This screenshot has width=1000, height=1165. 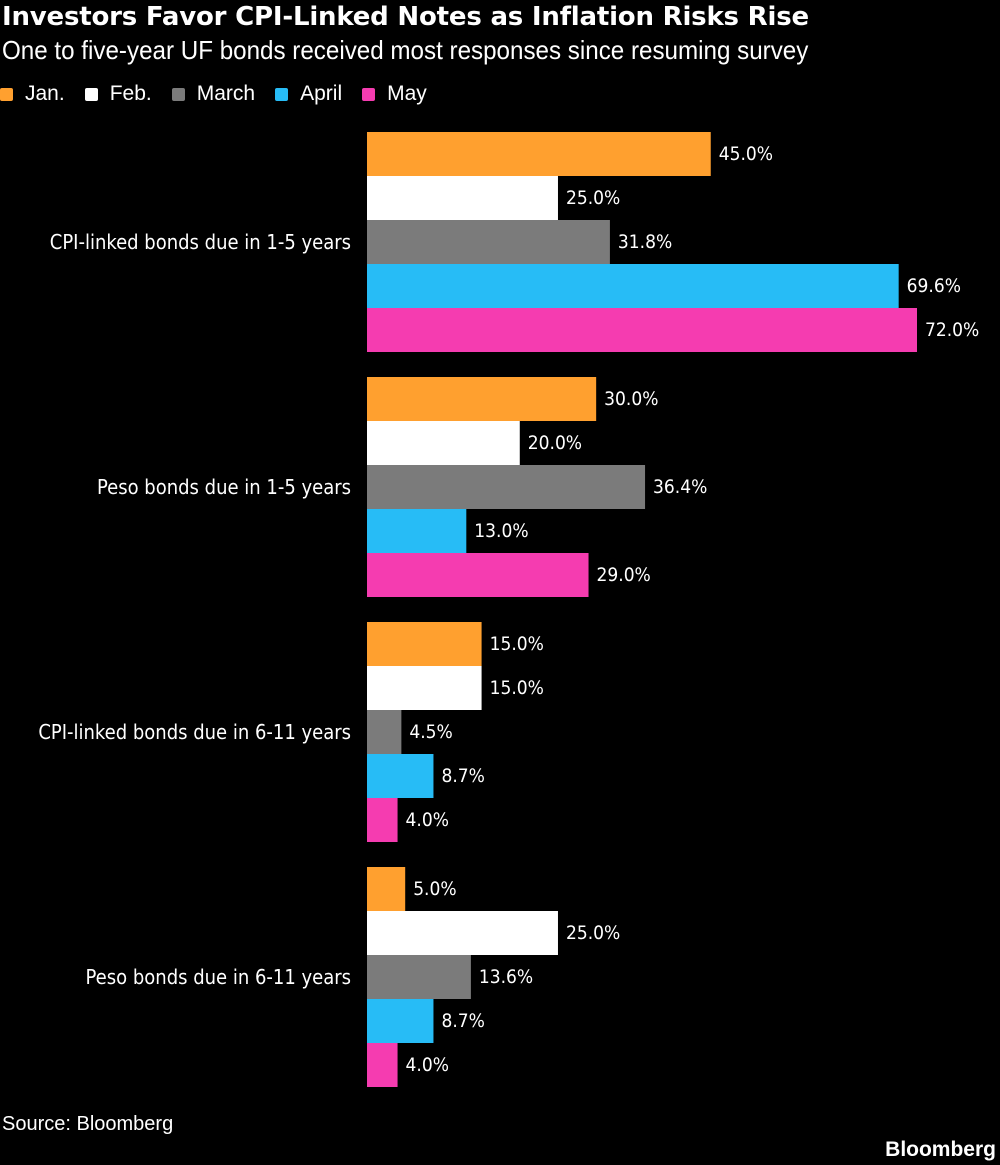 I want to click on legend-label: May, so click(x=407, y=93).